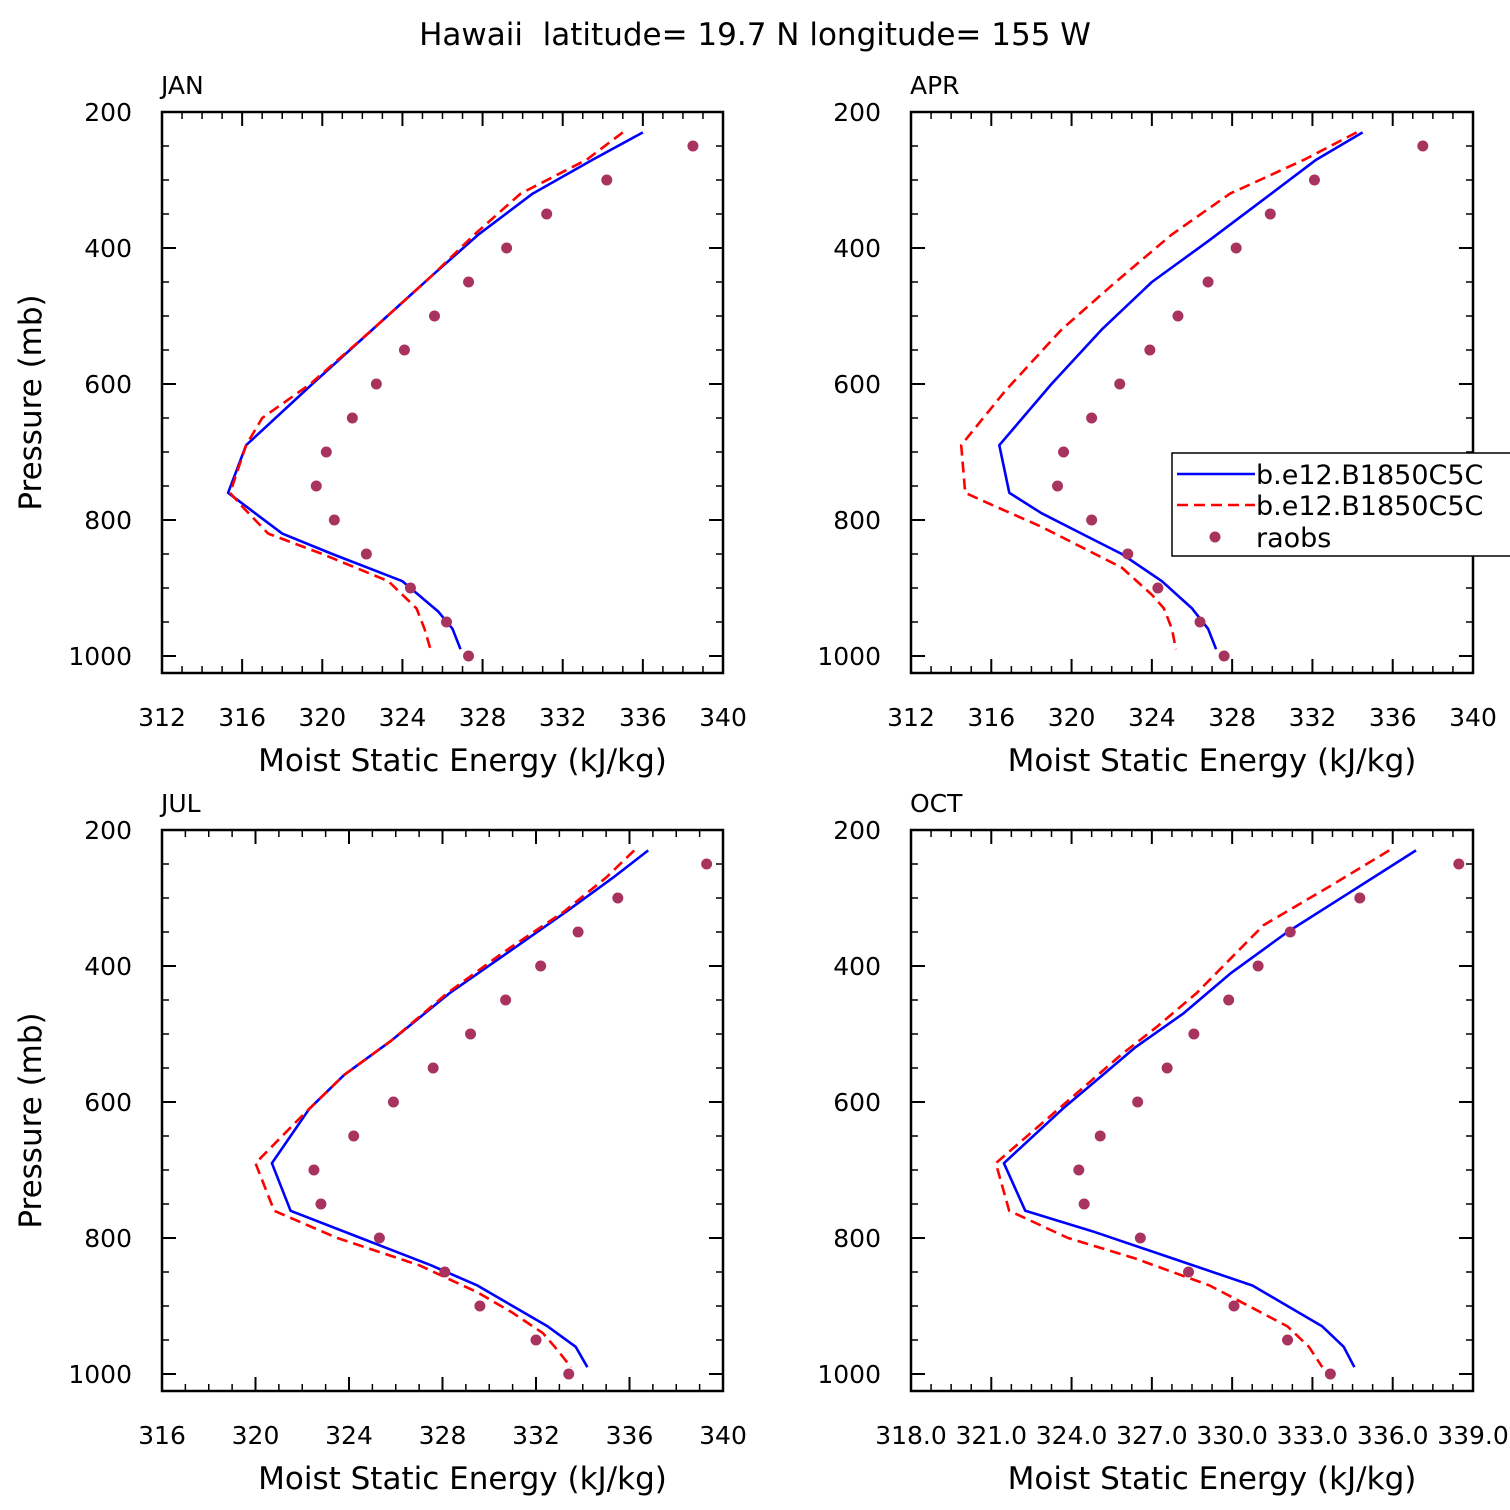 The height and width of the screenshot is (1510, 1510). Describe the element at coordinates (1473, 1435) in the screenshot. I see `x-tick-label: 339.0` at that location.